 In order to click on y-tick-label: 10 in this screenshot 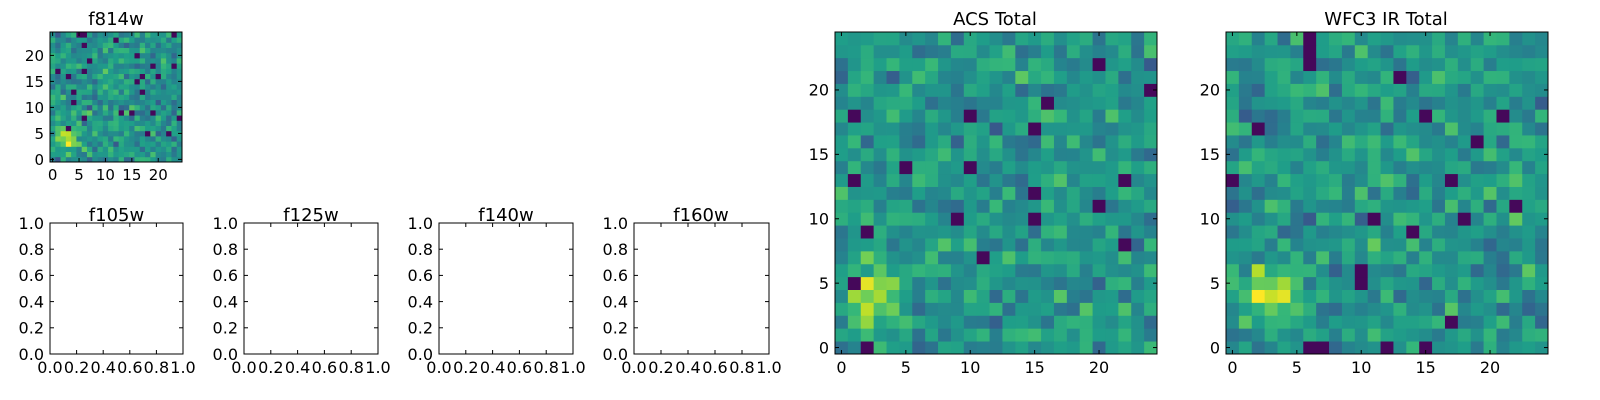, I will do `click(34, 108)`.